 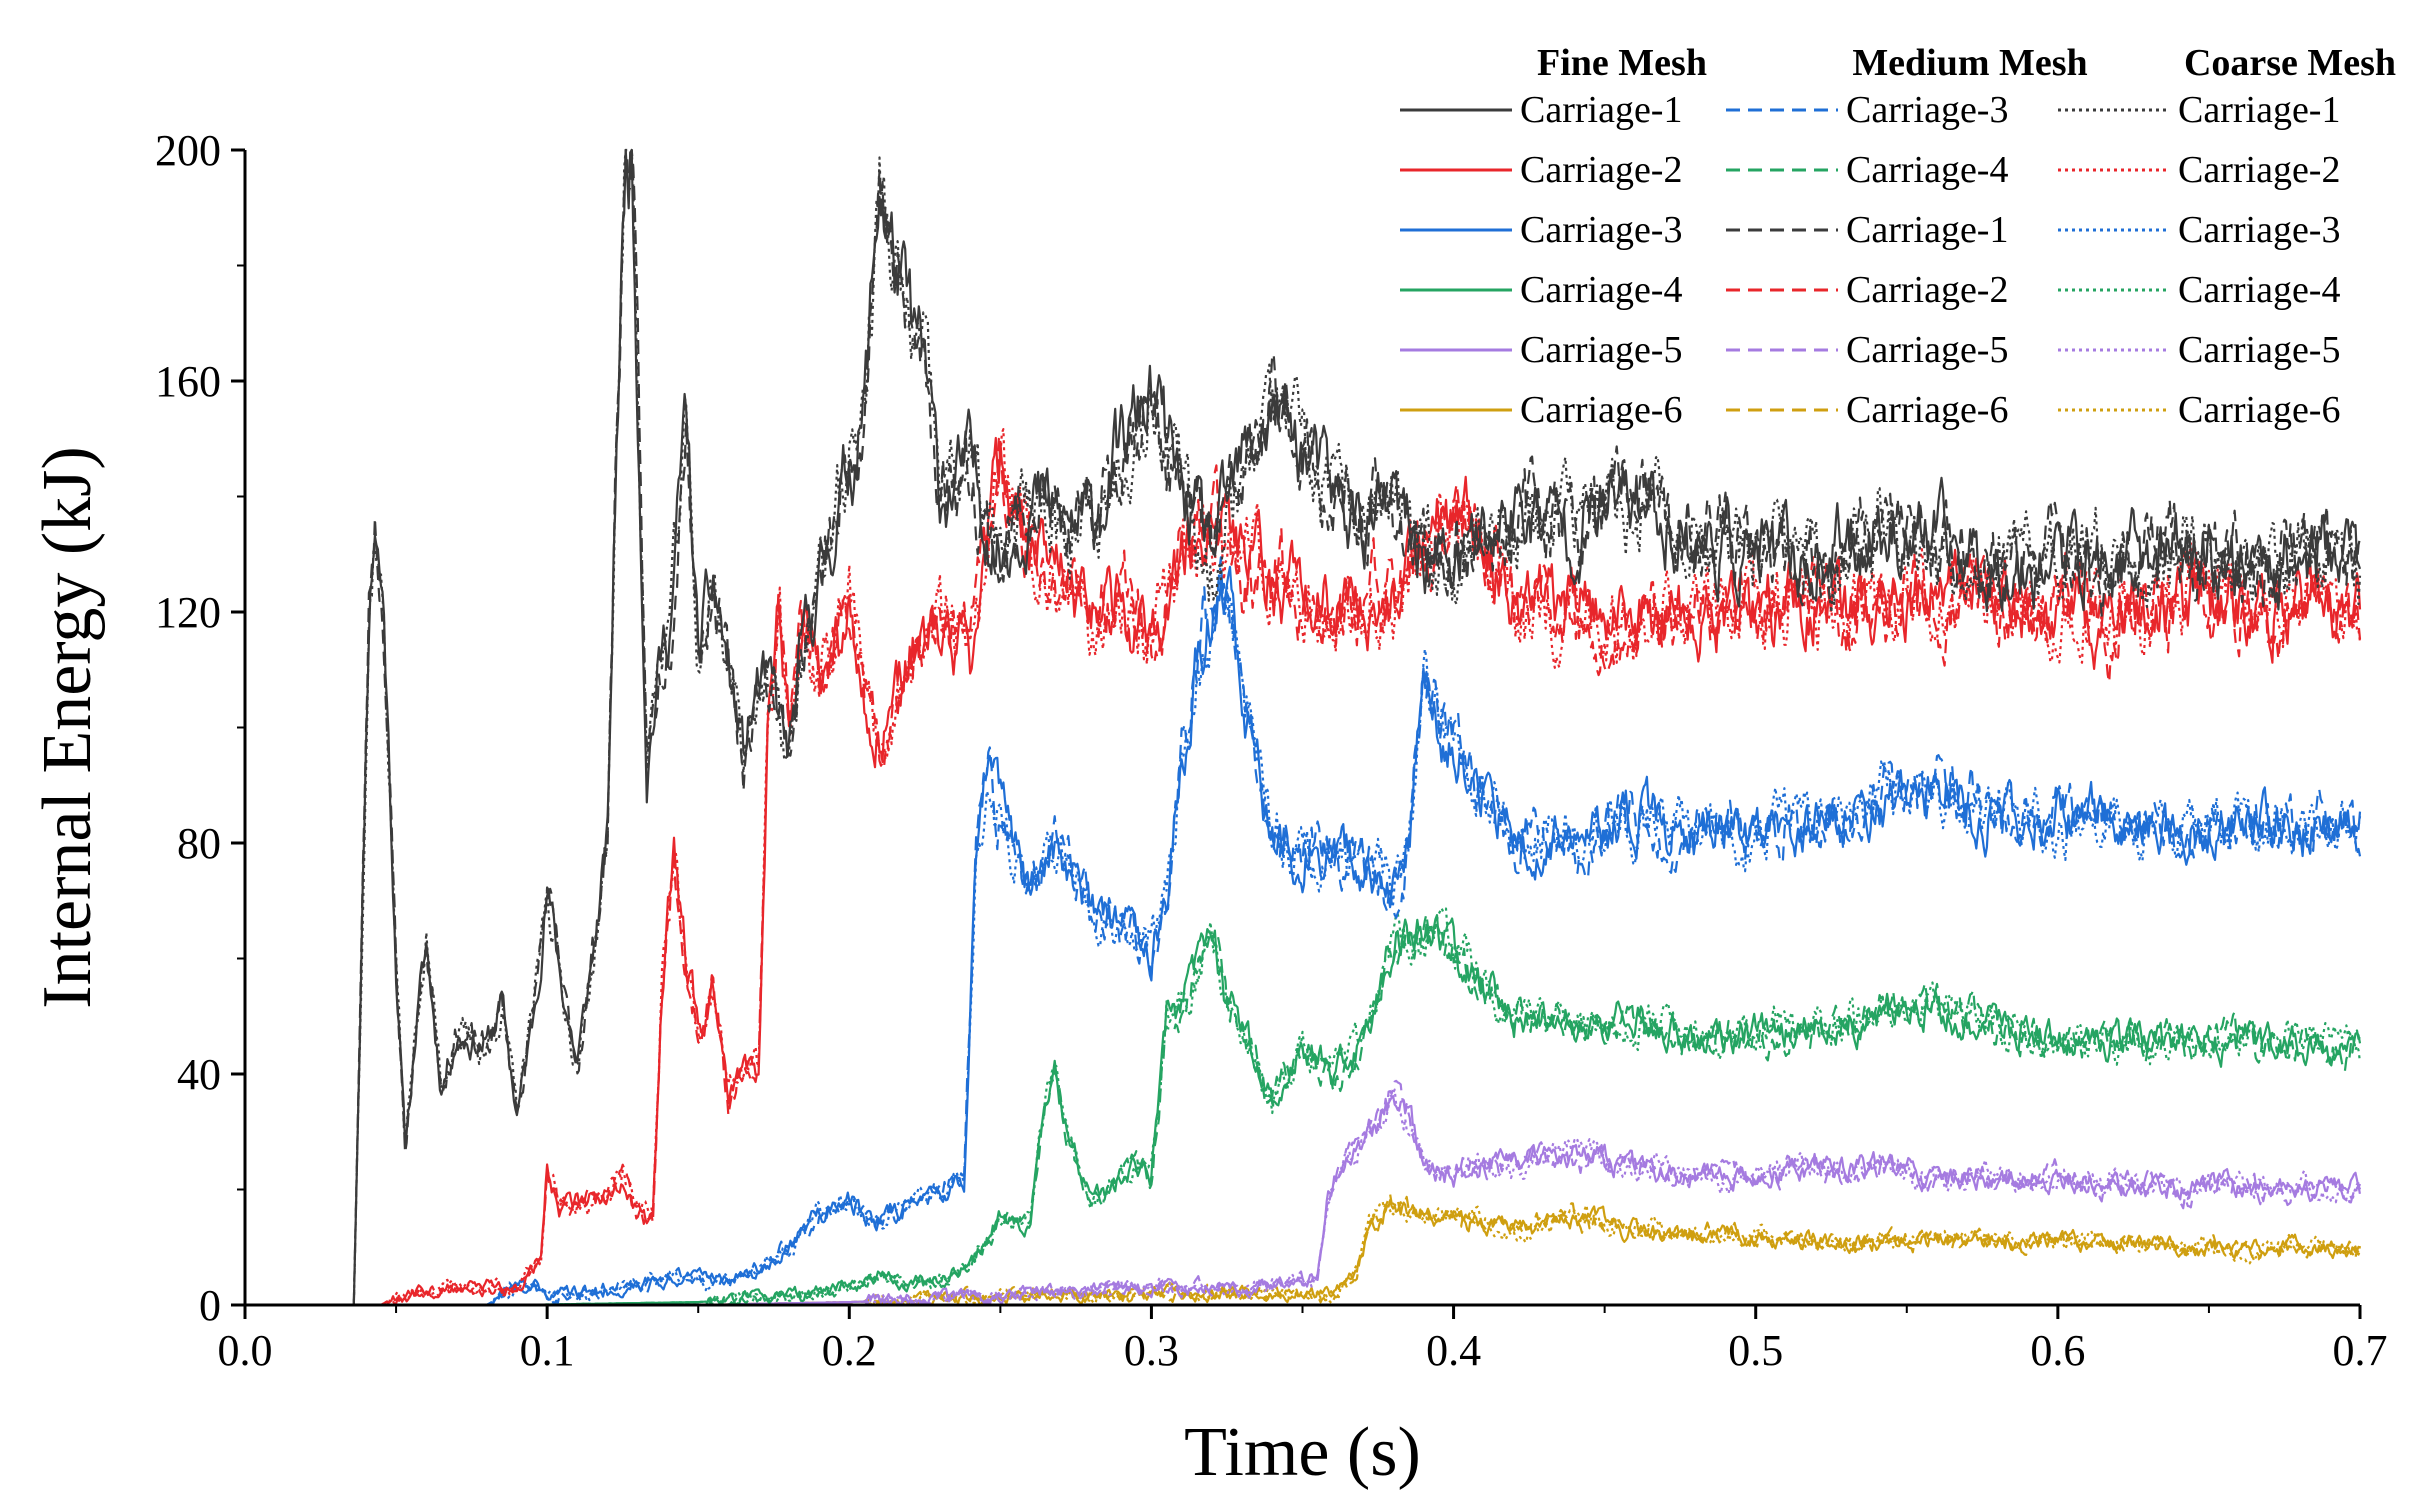 I want to click on y-tick-label: 40, so click(x=199, y=1074).